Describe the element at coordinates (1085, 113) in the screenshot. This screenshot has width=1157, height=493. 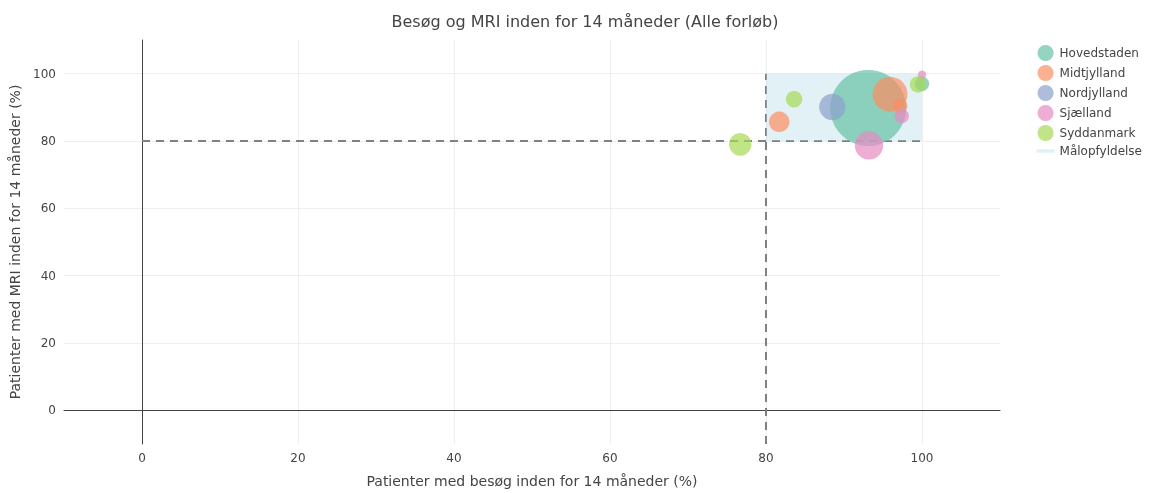
I see `legend-label: Sjælland` at that location.